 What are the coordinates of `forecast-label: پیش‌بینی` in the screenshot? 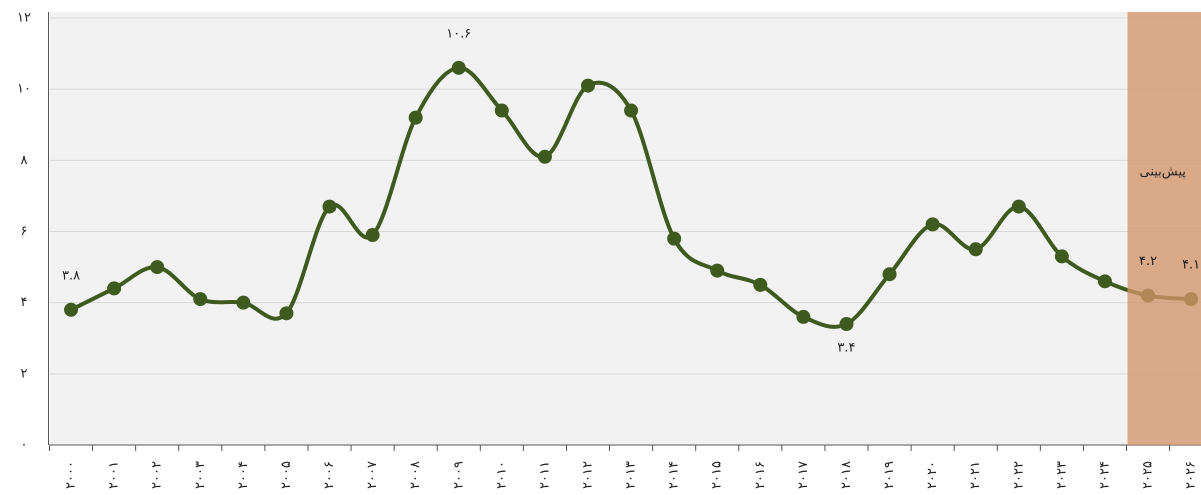 It's located at (1163, 172).